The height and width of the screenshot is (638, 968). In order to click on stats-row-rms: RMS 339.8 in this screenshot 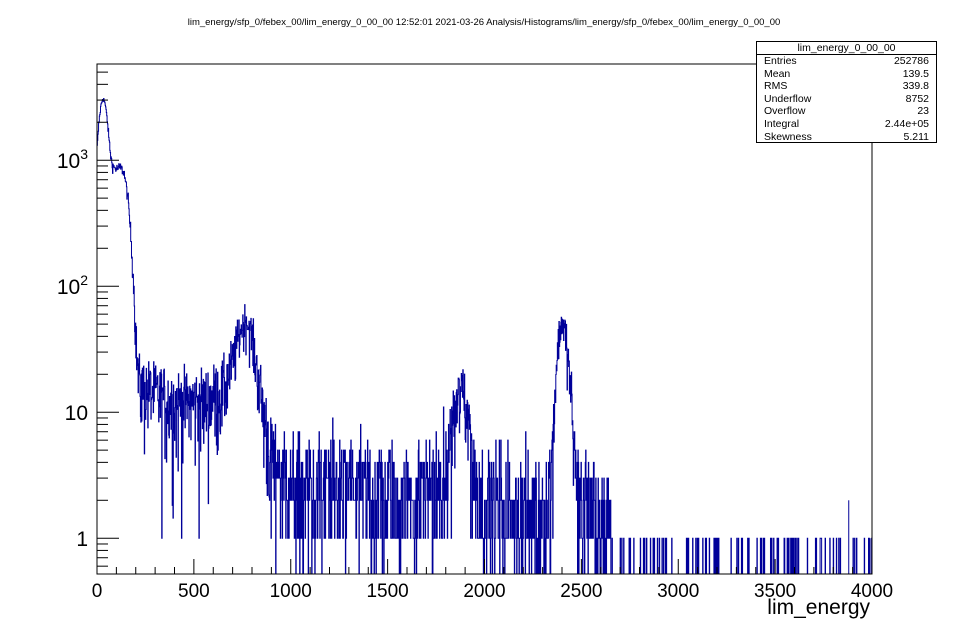, I will do `click(846, 86)`.